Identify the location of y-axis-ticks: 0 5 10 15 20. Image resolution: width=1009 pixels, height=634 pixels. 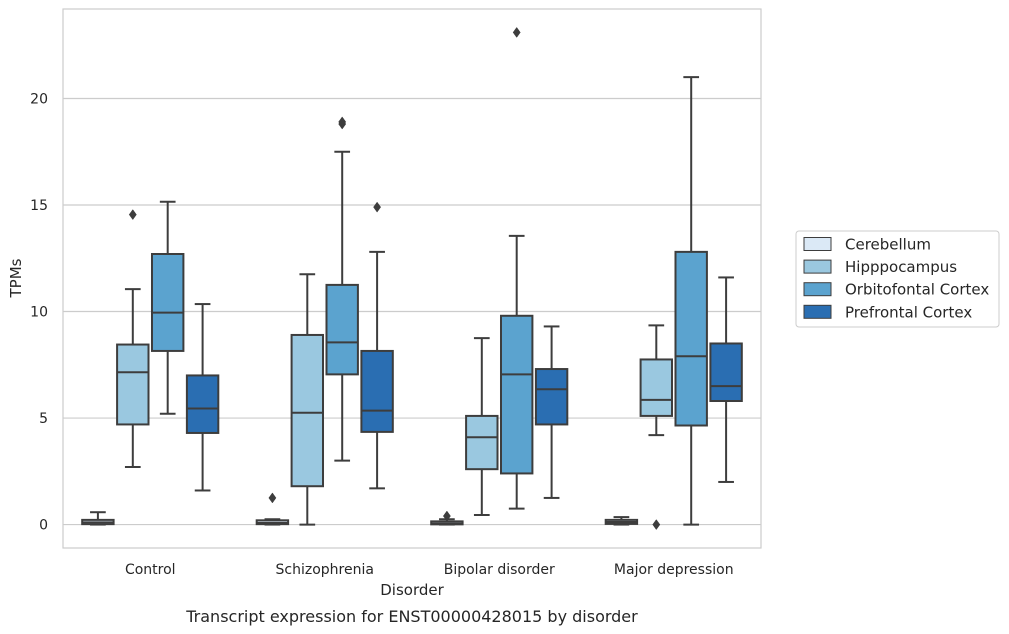
(39, 312).